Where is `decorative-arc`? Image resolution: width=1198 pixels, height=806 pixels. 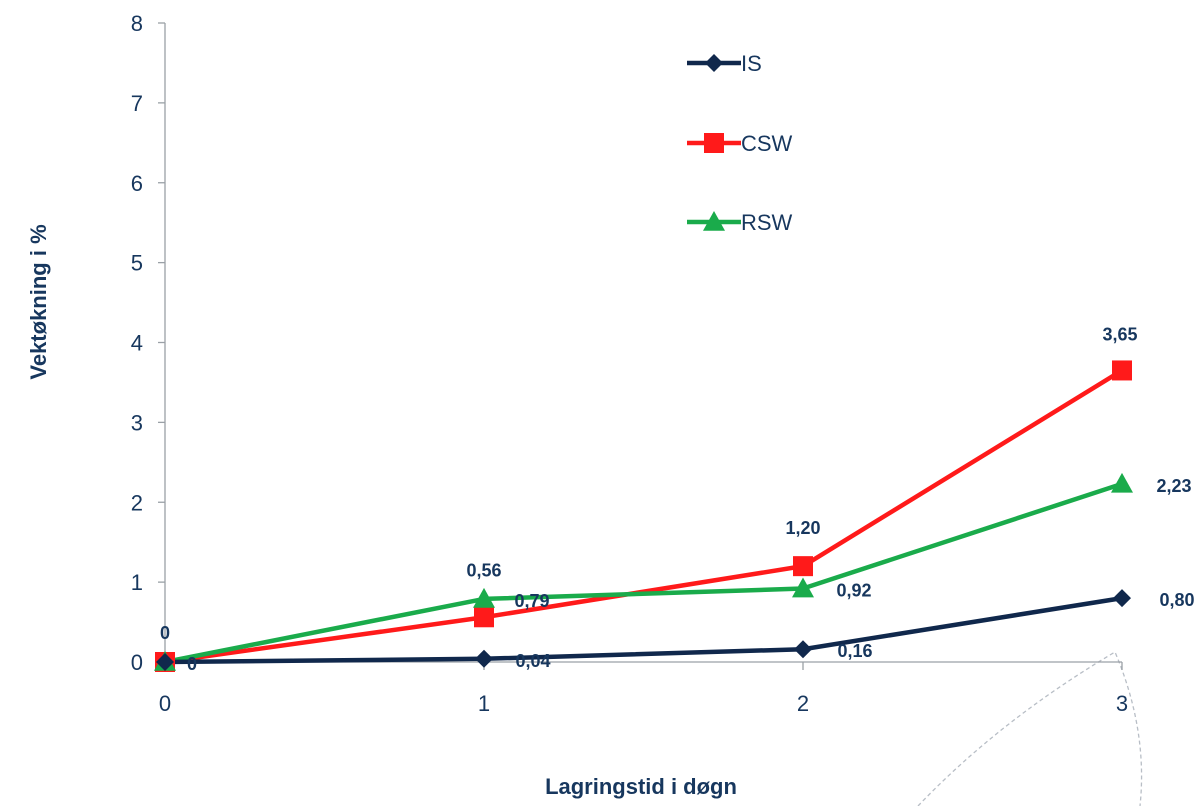
decorative-arc is located at coordinates (1030, 728).